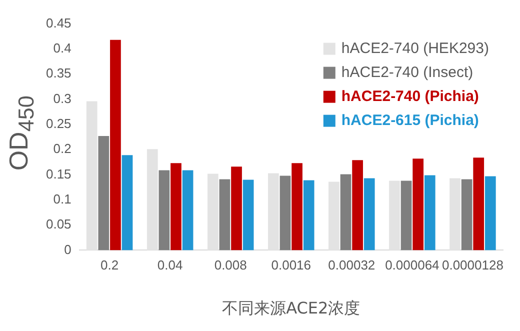 Image resolution: width=520 pixels, height=331 pixels. Describe the element at coordinates (59, 174) in the screenshot. I see `y-tick-label: 0.15` at that location.